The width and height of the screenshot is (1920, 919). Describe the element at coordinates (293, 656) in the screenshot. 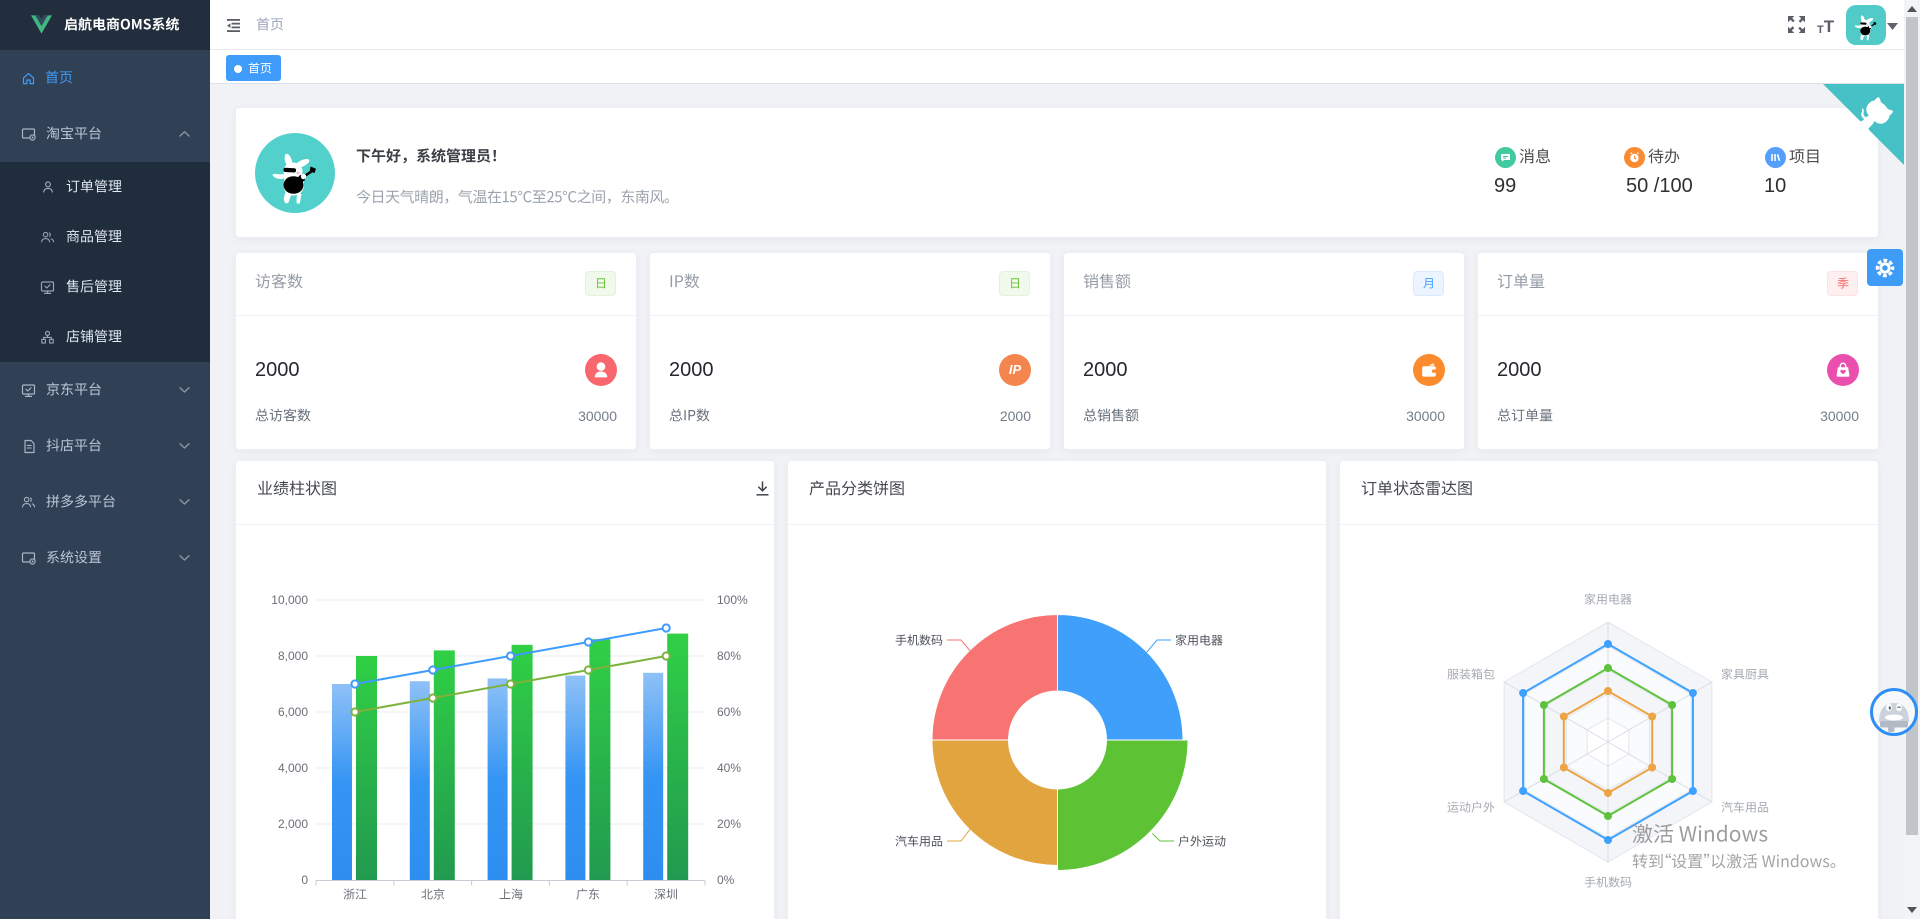

I see `svg-text: 8,000` at that location.